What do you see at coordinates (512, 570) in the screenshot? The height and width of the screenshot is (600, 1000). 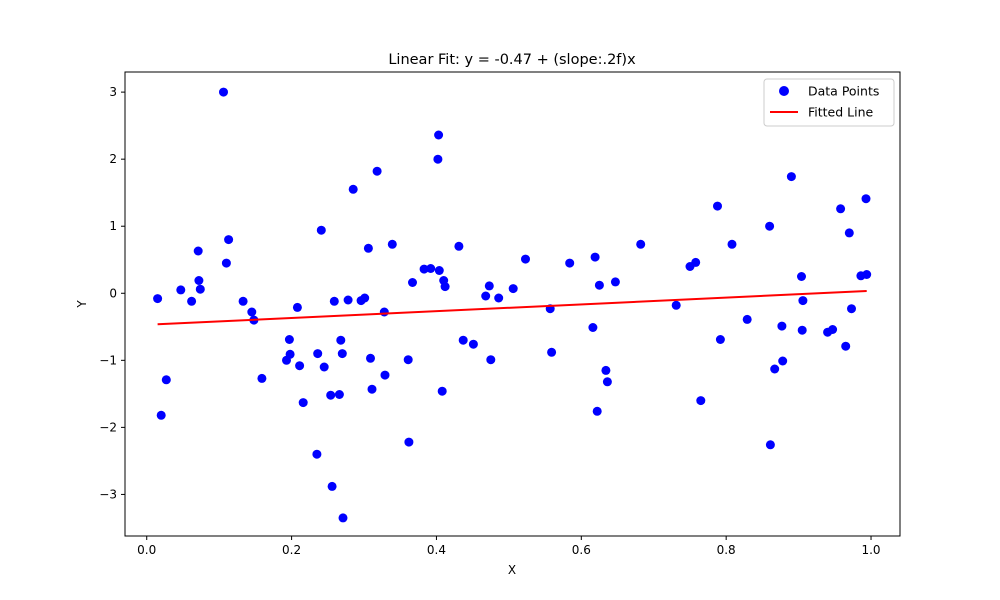 I see `x-axis-label: X` at bounding box center [512, 570].